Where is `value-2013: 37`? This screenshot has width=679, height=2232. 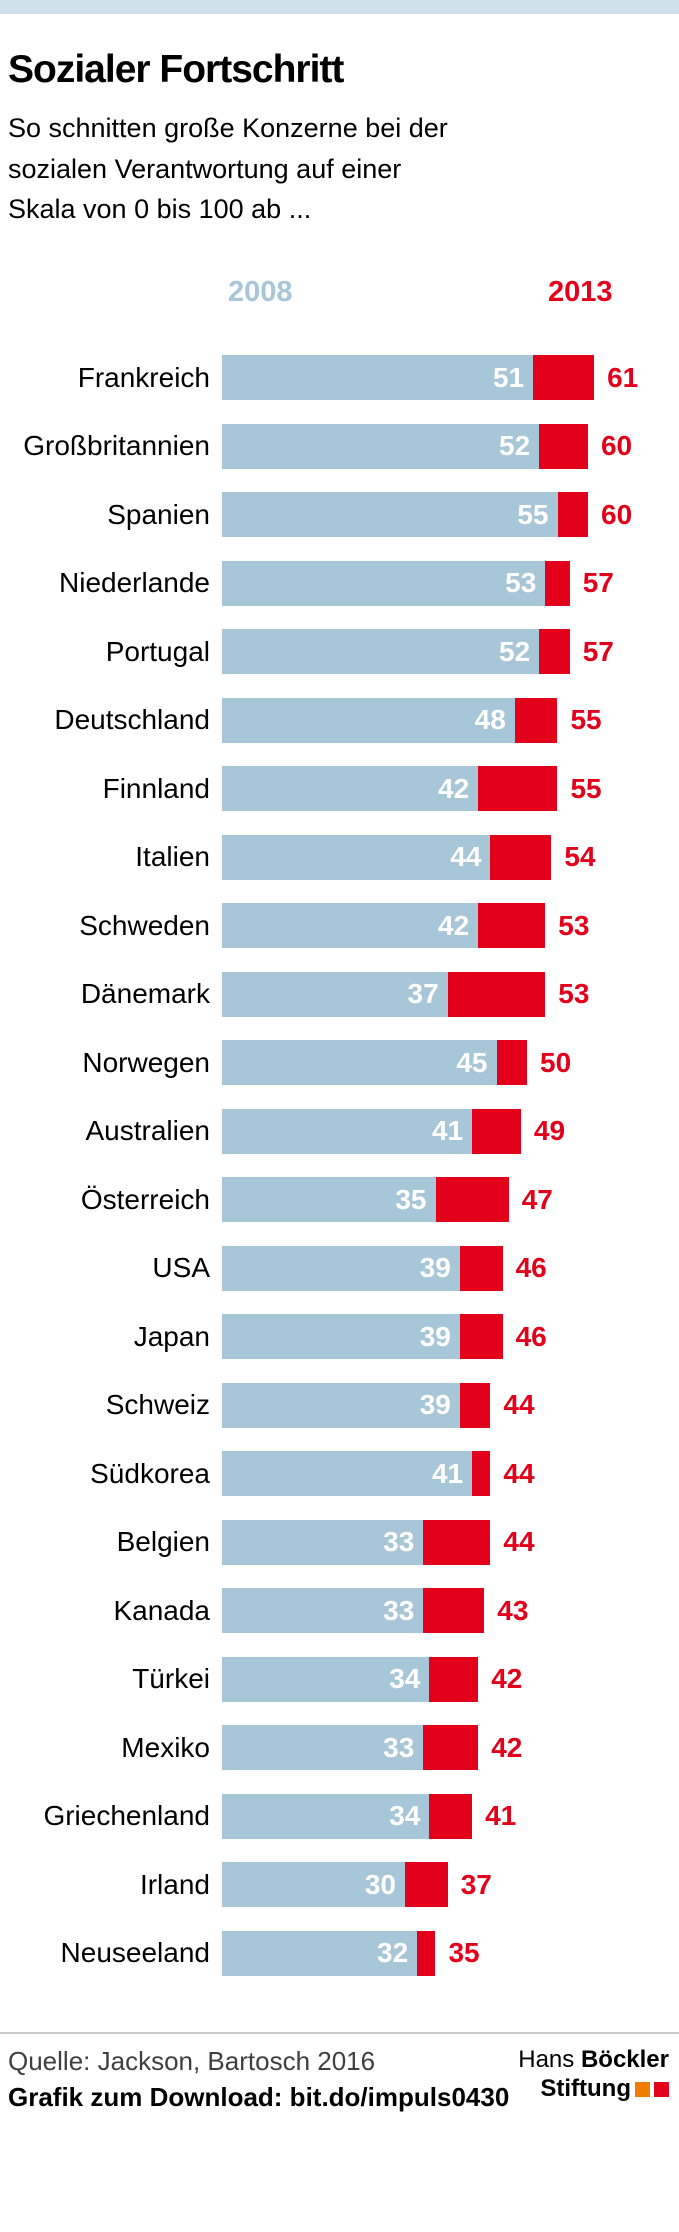 value-2013: 37 is located at coordinates (476, 1884).